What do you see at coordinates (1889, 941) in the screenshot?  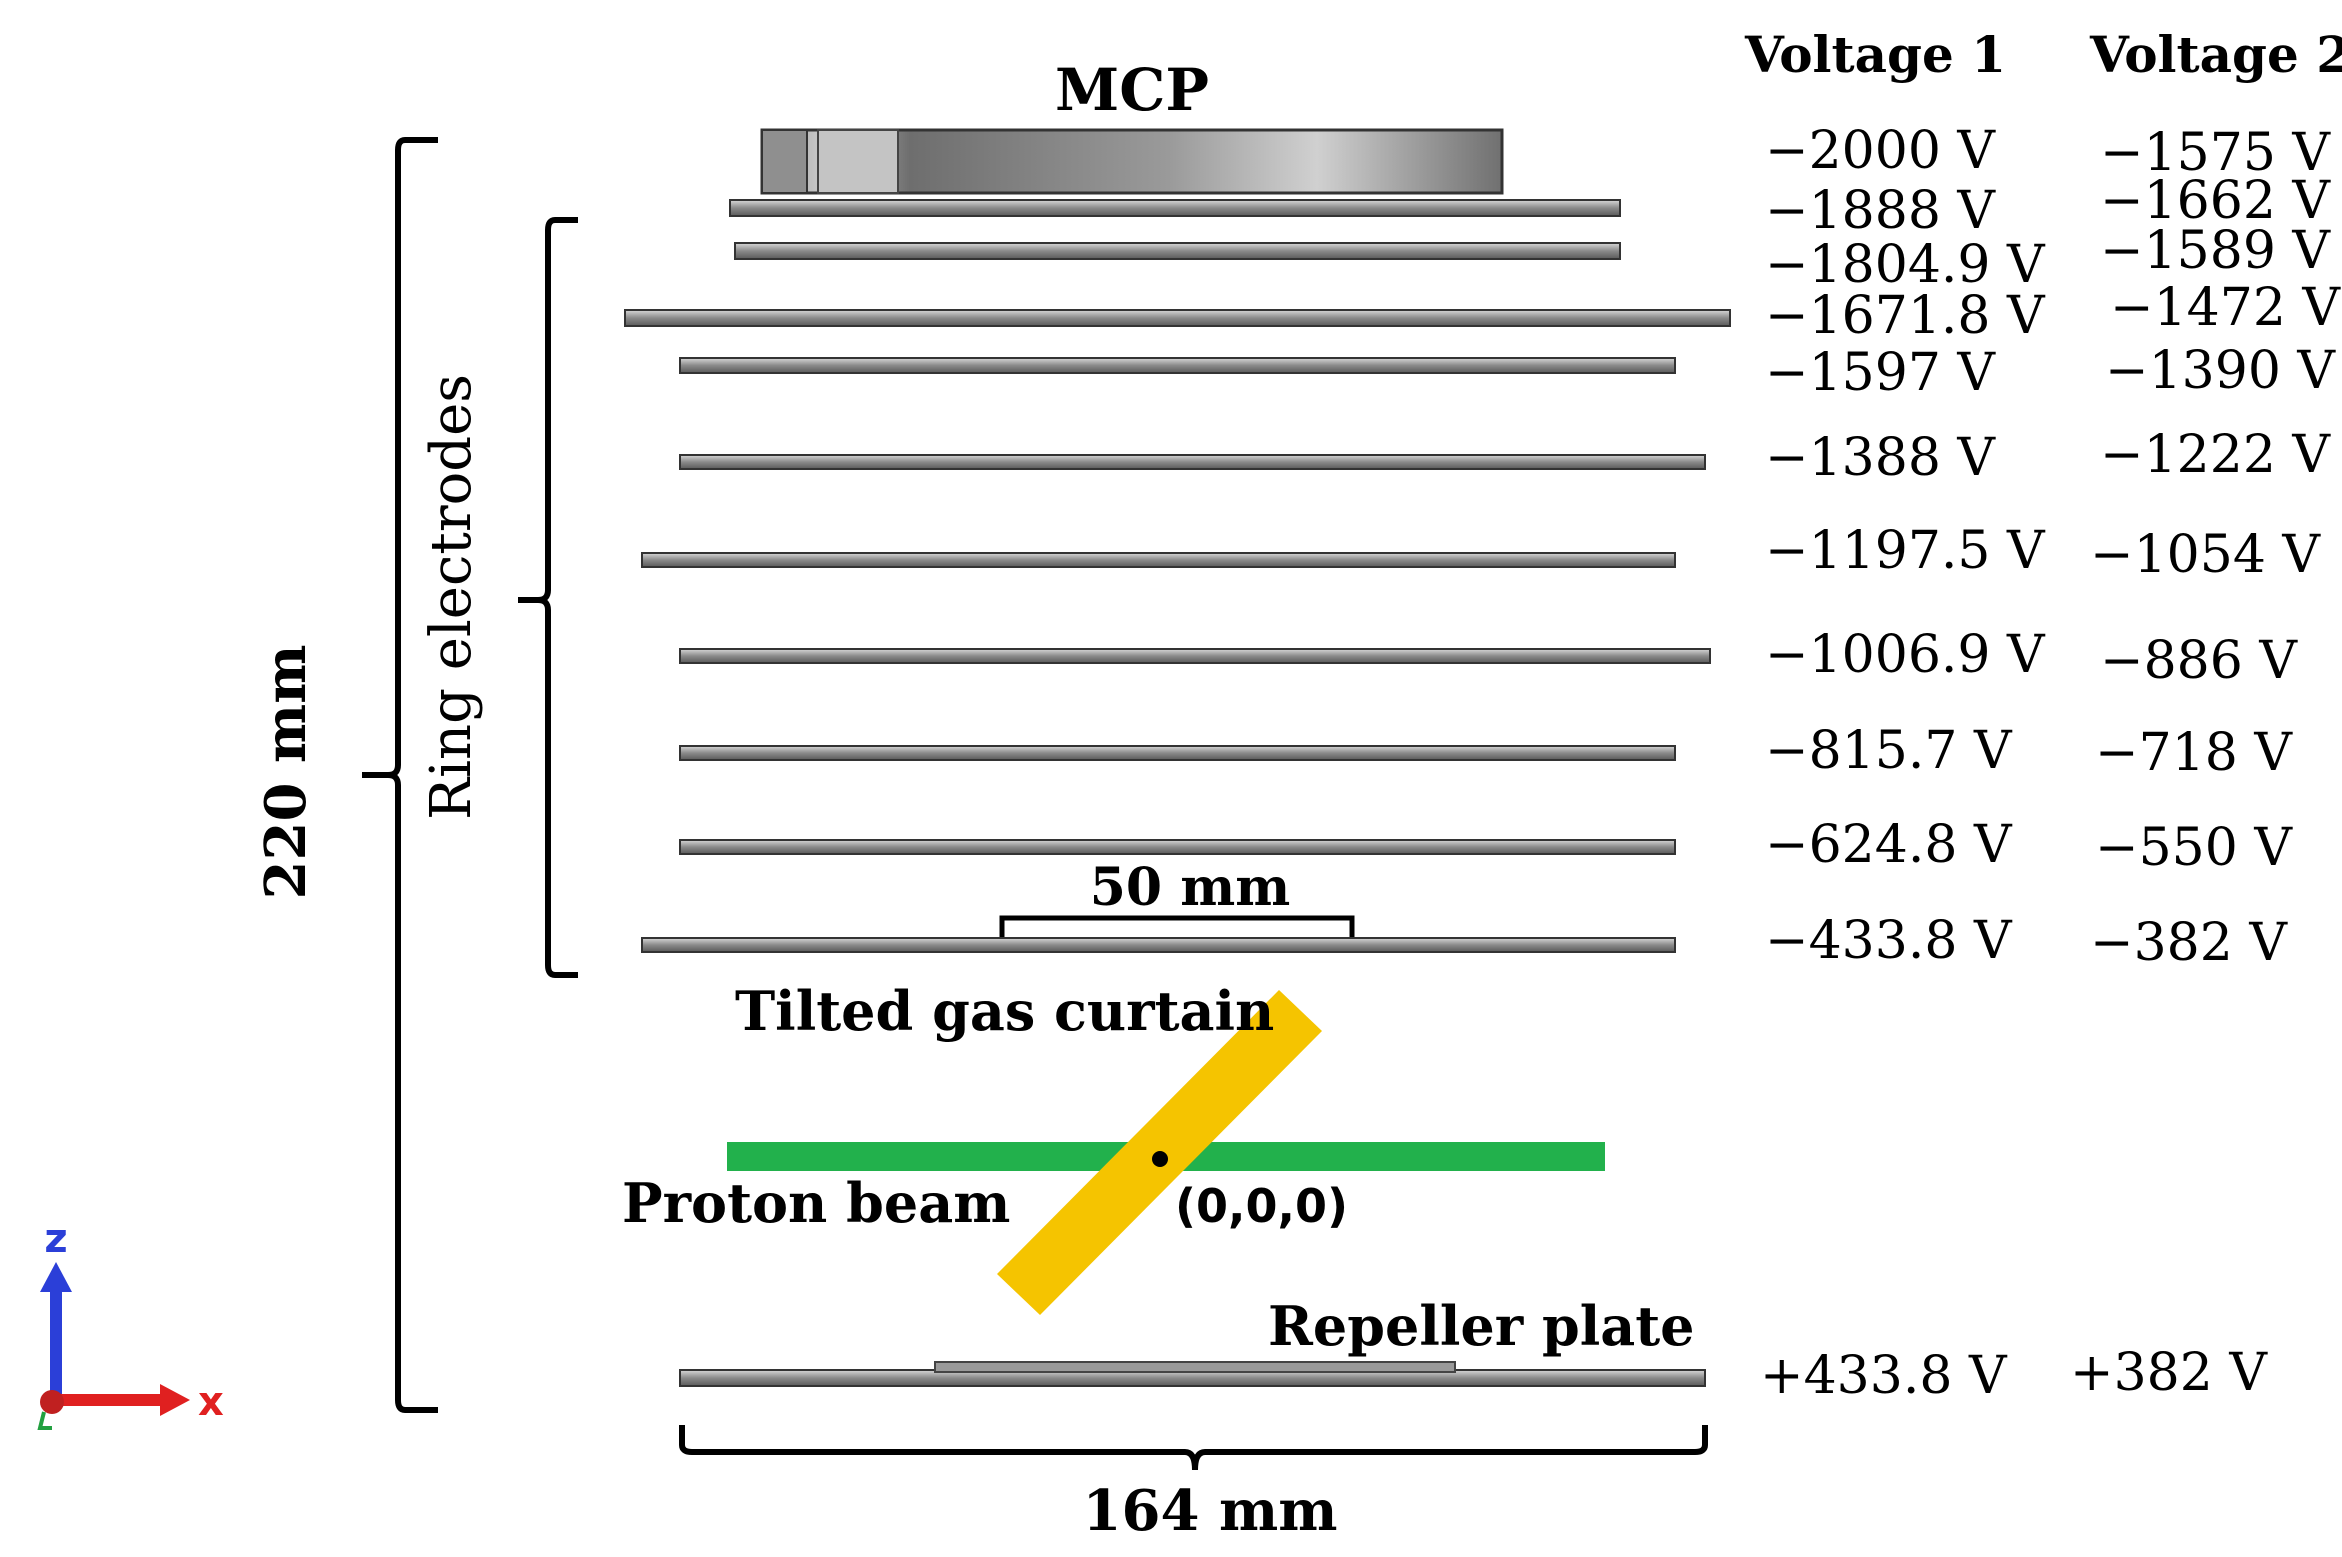 I see `voltage-1-value: −433.8 V` at bounding box center [1889, 941].